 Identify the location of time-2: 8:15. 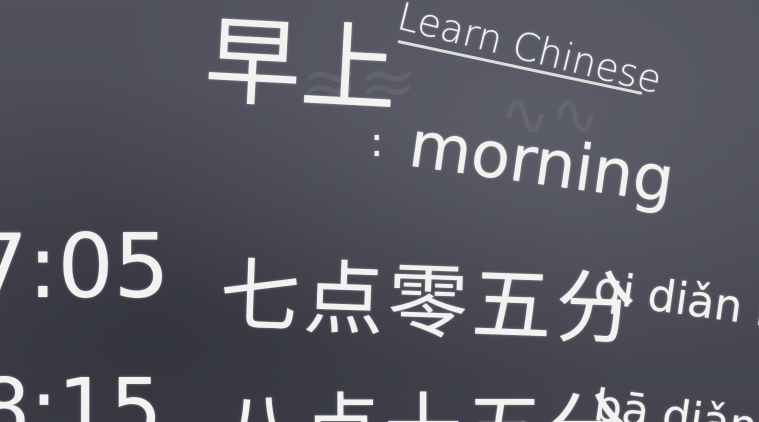
(81, 392).